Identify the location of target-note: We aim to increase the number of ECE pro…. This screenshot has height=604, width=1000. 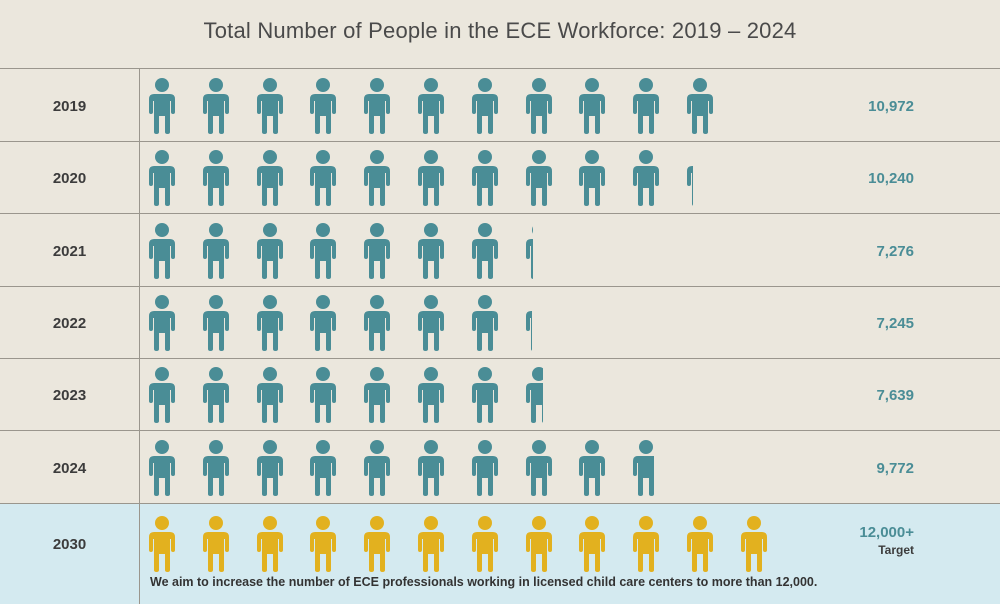
(484, 582).